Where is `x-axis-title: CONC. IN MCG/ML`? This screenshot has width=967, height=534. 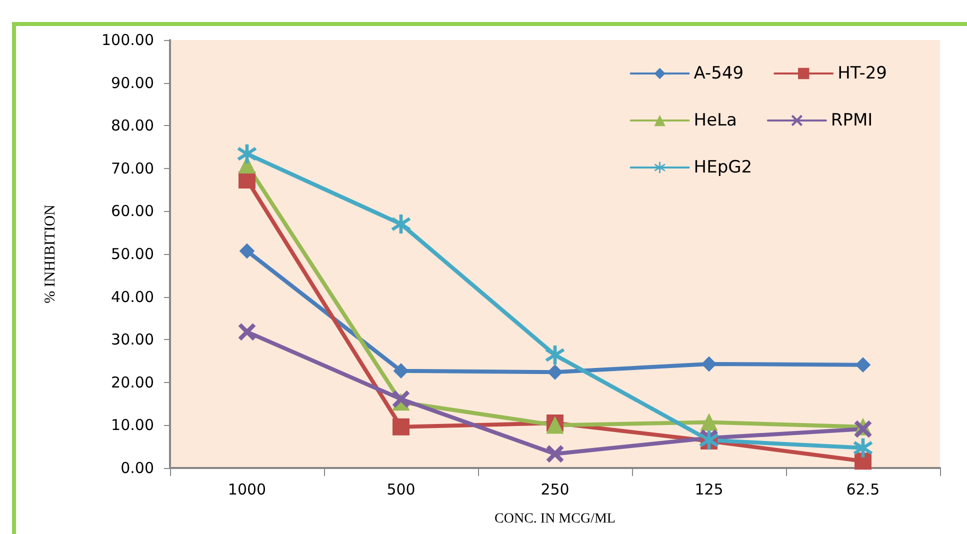
x-axis-title: CONC. IN MCG/ML is located at coordinates (555, 519).